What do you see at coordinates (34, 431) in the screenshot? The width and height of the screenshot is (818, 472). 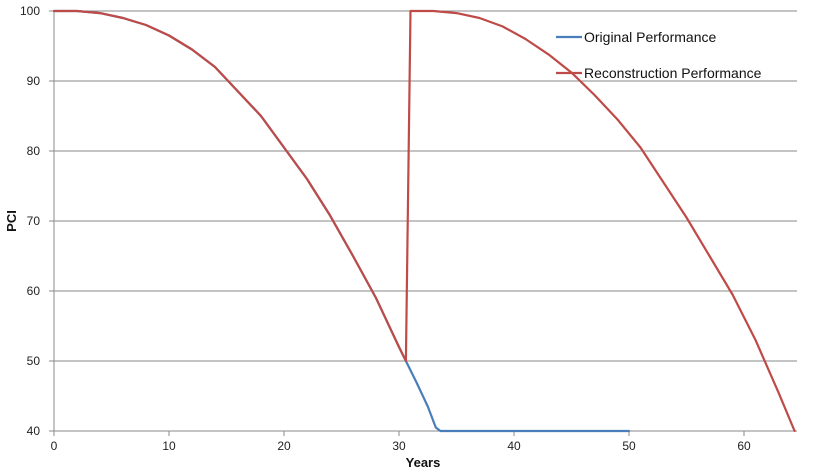 I see `y-tick-label-40: 40` at bounding box center [34, 431].